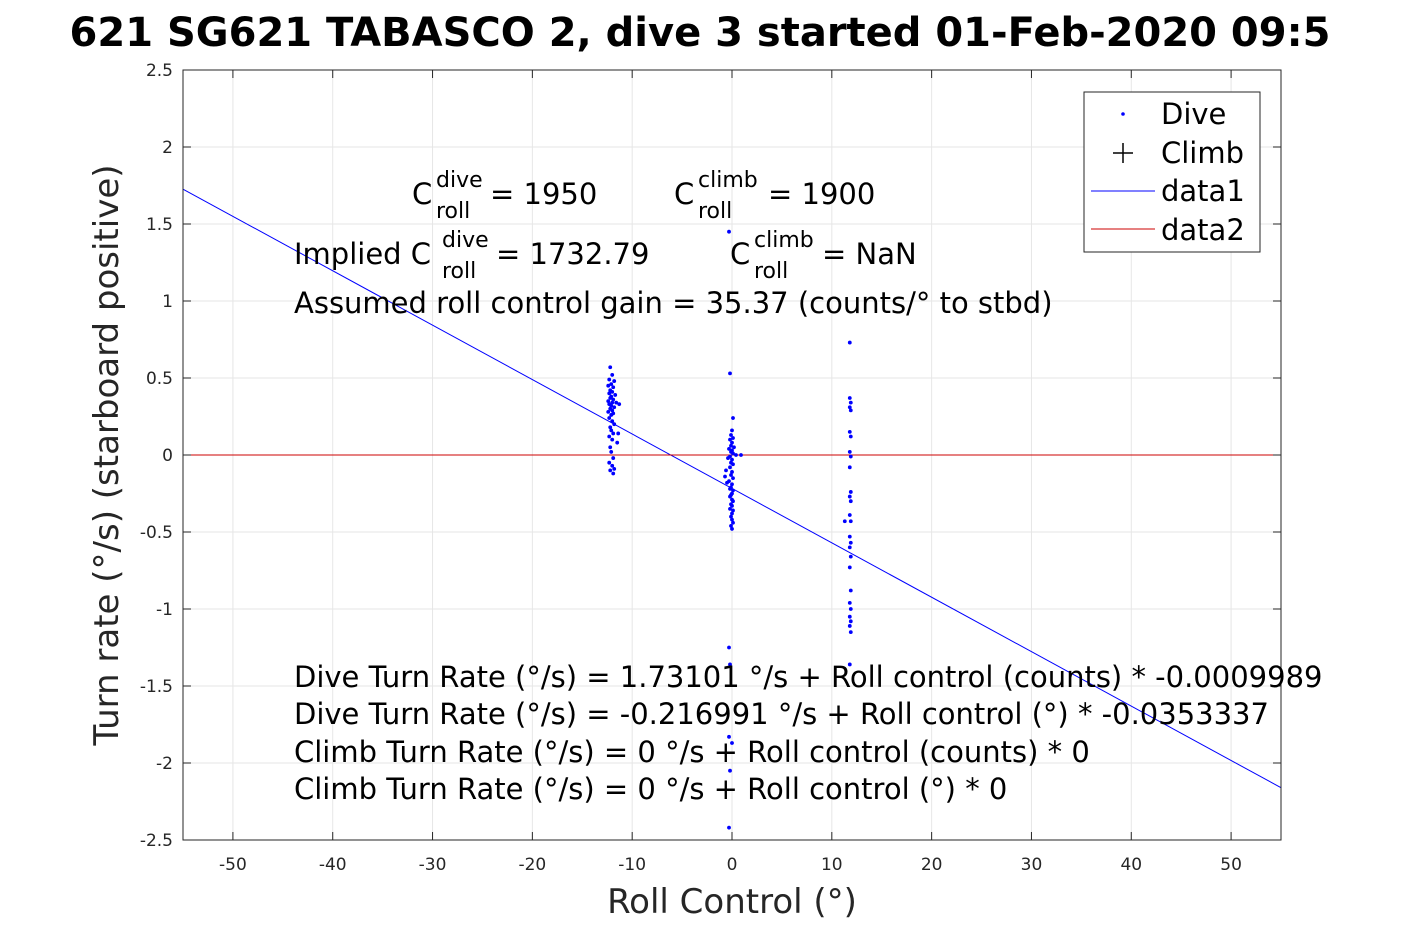  Describe the element at coordinates (422, 194) in the screenshot. I see `c-dive-base: C` at that location.